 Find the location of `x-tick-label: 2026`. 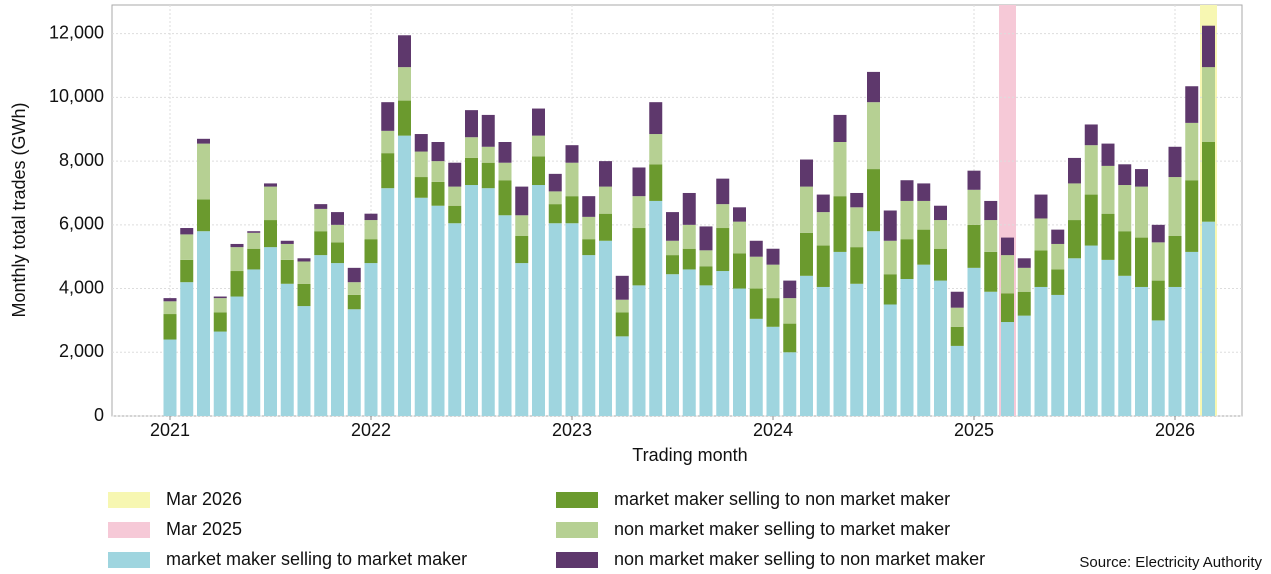

x-tick-label: 2026 is located at coordinates (1175, 430).